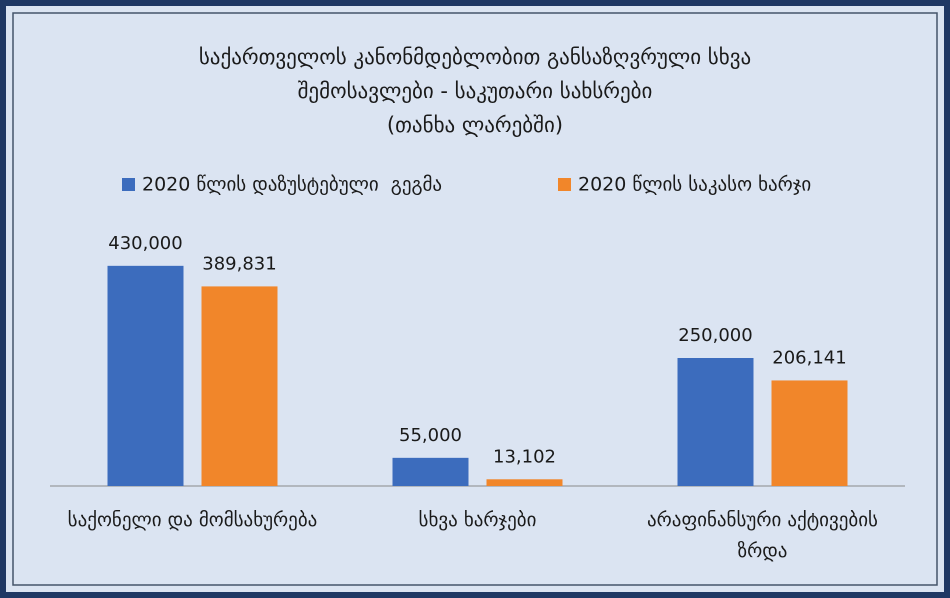 Image resolution: width=950 pixels, height=598 pixels. What do you see at coordinates (475, 91) in the screenshot?
I see `chart-title: შემოსავლები - საკუთარი სახსრები` at bounding box center [475, 91].